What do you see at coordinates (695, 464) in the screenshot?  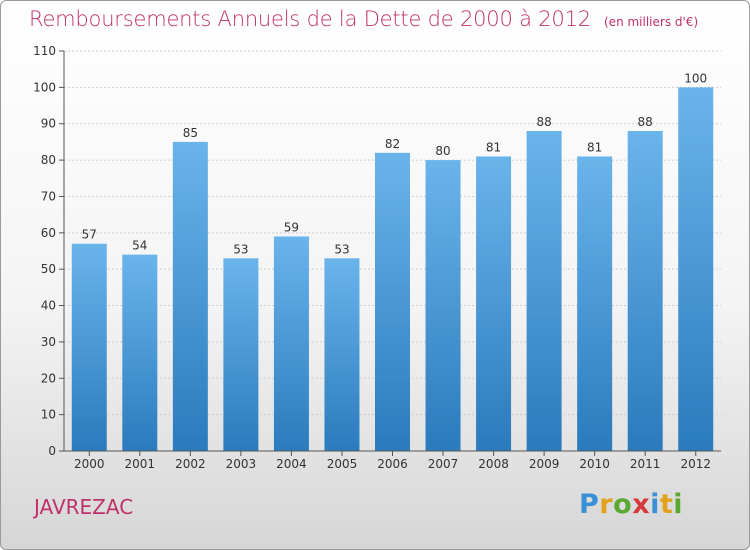 I see `x-tick-label: 2012` at bounding box center [695, 464].